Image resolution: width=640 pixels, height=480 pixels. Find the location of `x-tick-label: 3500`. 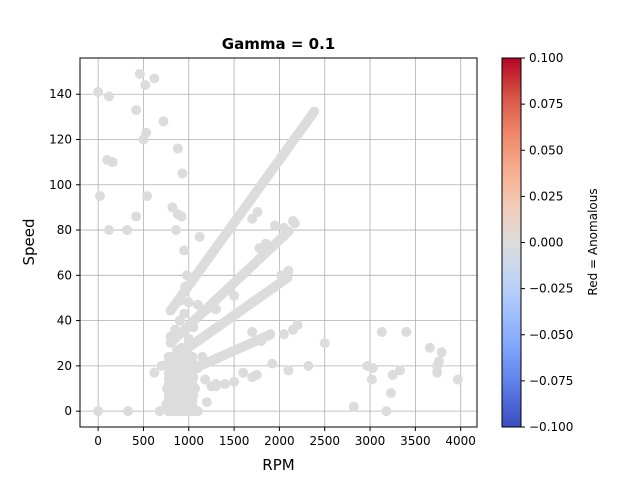

x-tick-label: 3500 is located at coordinates (415, 441).